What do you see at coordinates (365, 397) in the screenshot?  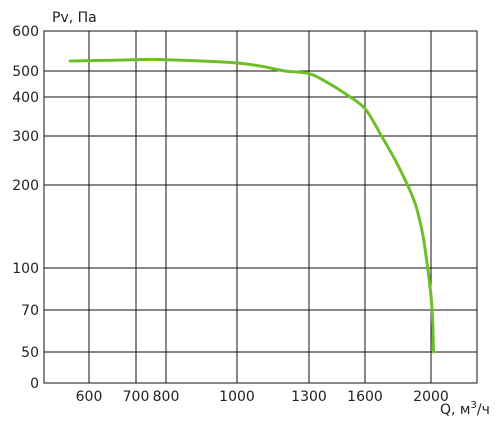 I see `x-tick-label-1600: 1600` at bounding box center [365, 397].